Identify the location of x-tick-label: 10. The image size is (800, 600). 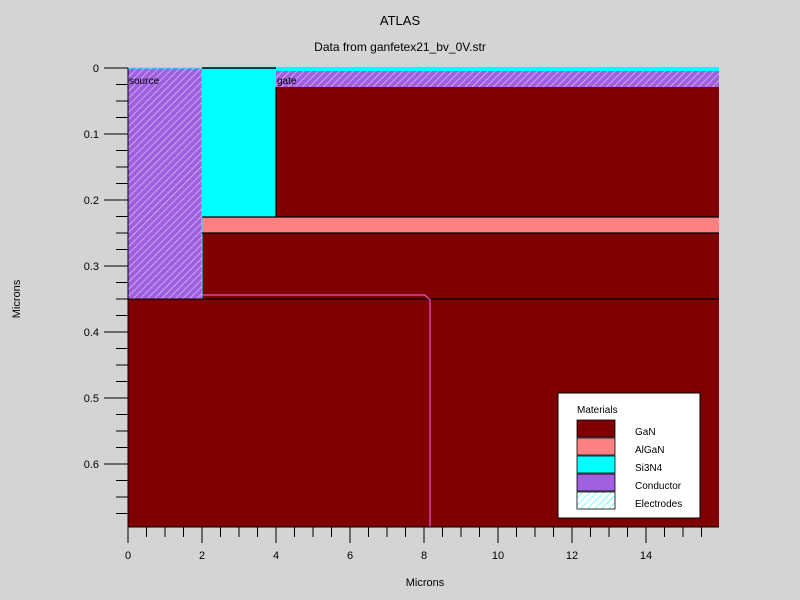
(498, 556).